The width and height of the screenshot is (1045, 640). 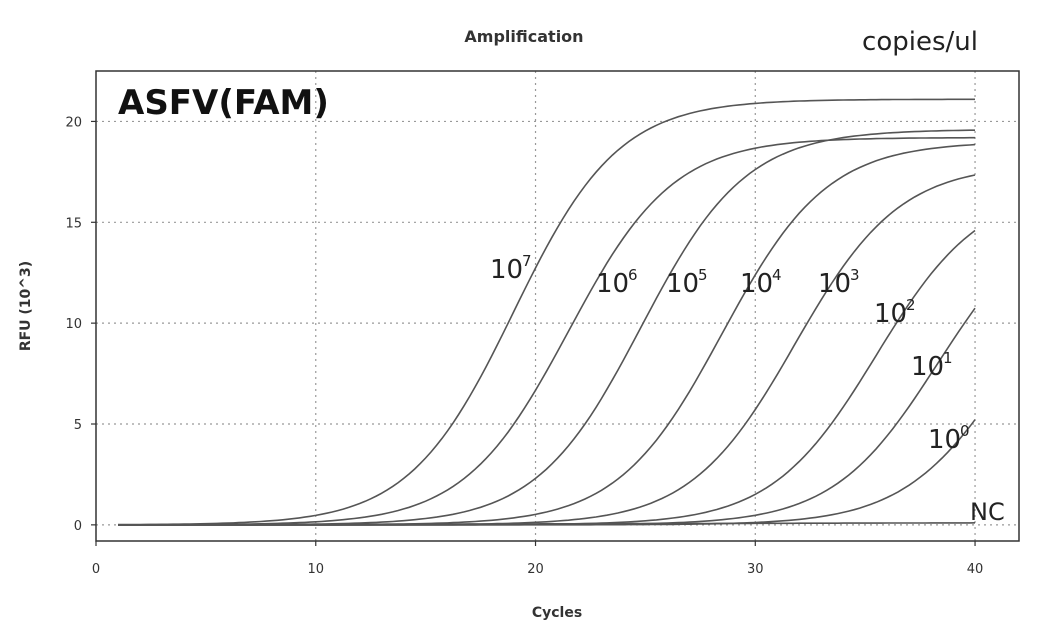 I want to click on series-label-base: NC, so click(x=987, y=512).